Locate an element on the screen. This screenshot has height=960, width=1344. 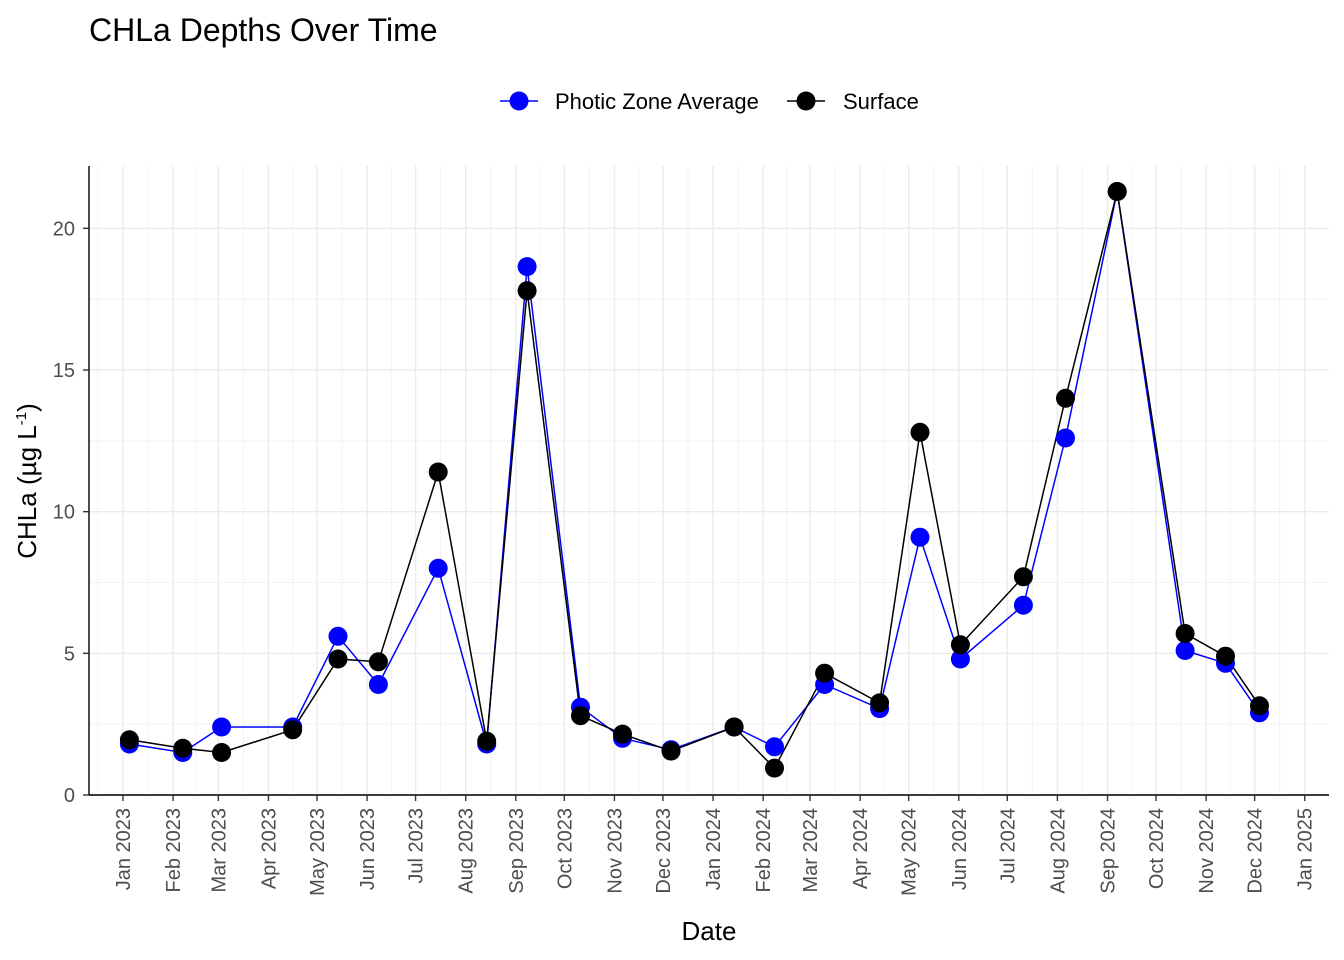
x-tick-label: Mar 2023 is located at coordinates (219, 850).